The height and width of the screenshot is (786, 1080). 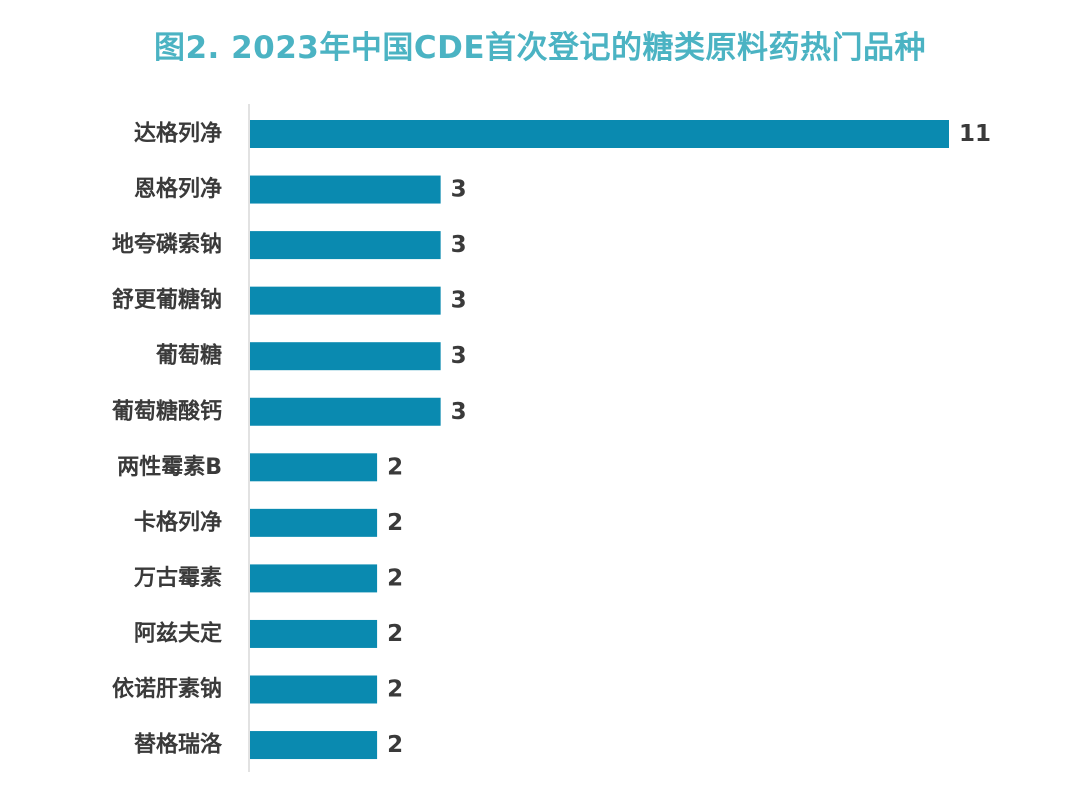 I want to click on category-label: 两性霉素B, so click(x=169, y=467).